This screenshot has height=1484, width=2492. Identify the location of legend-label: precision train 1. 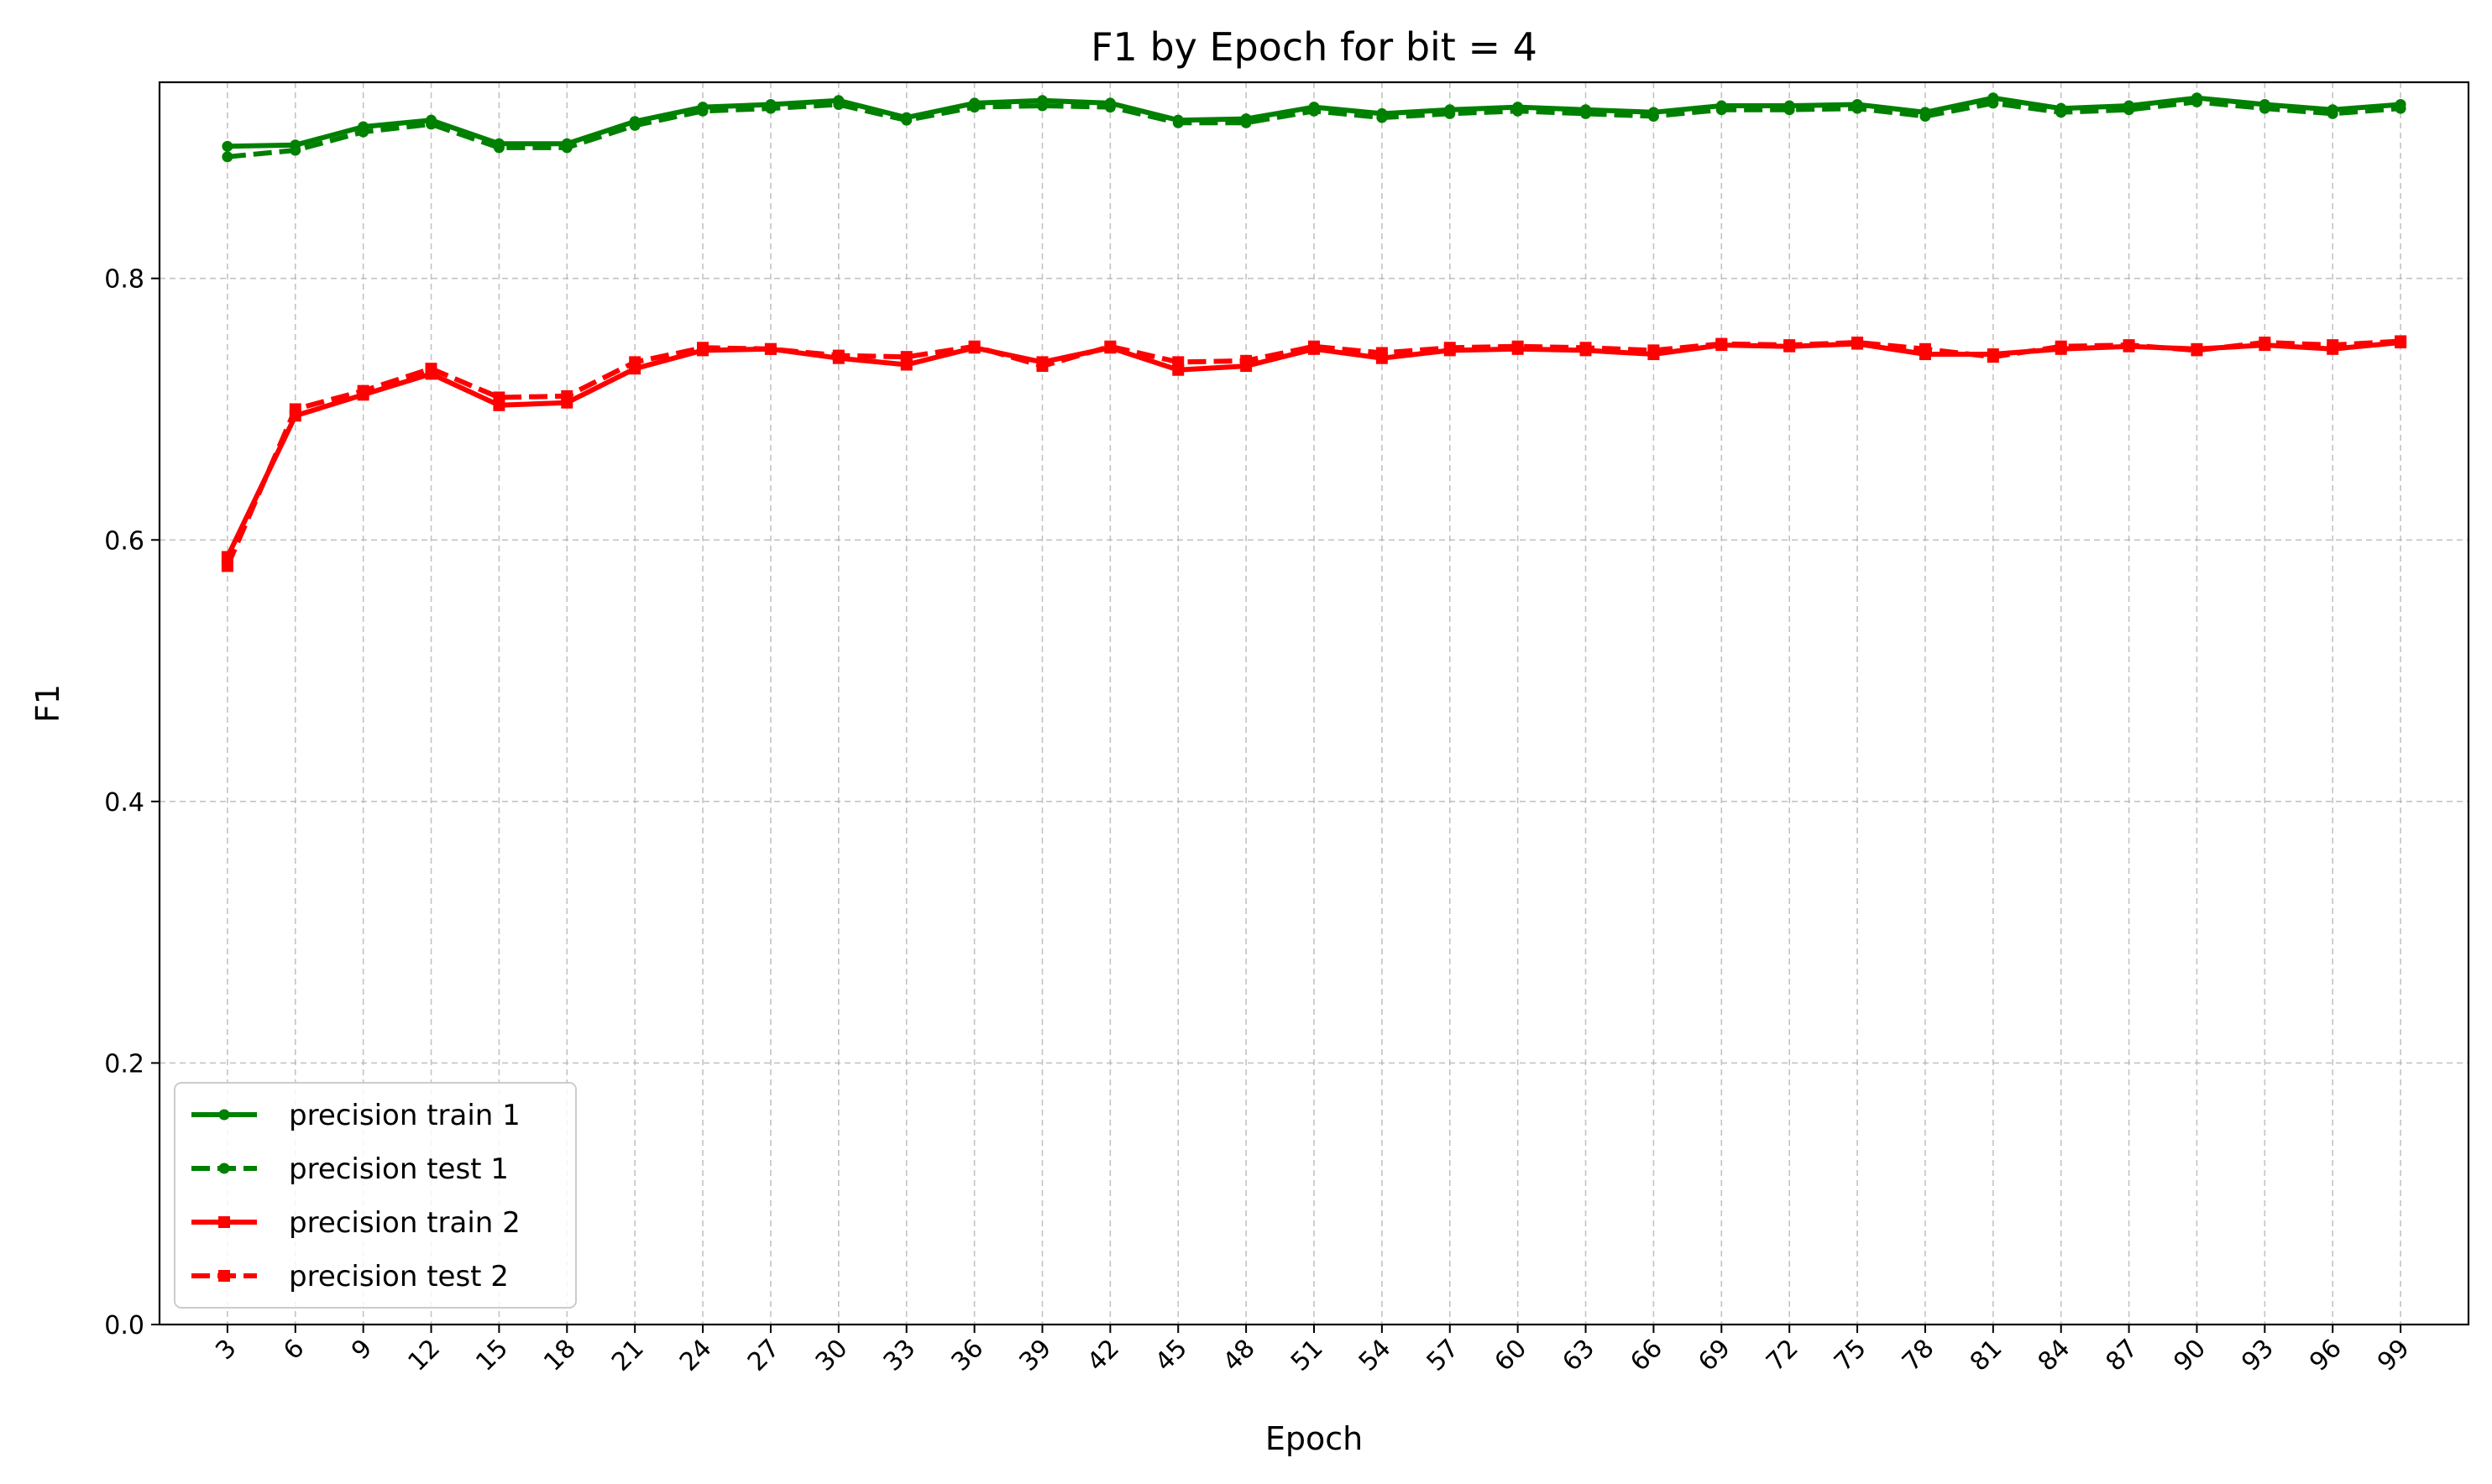
(405, 1115).